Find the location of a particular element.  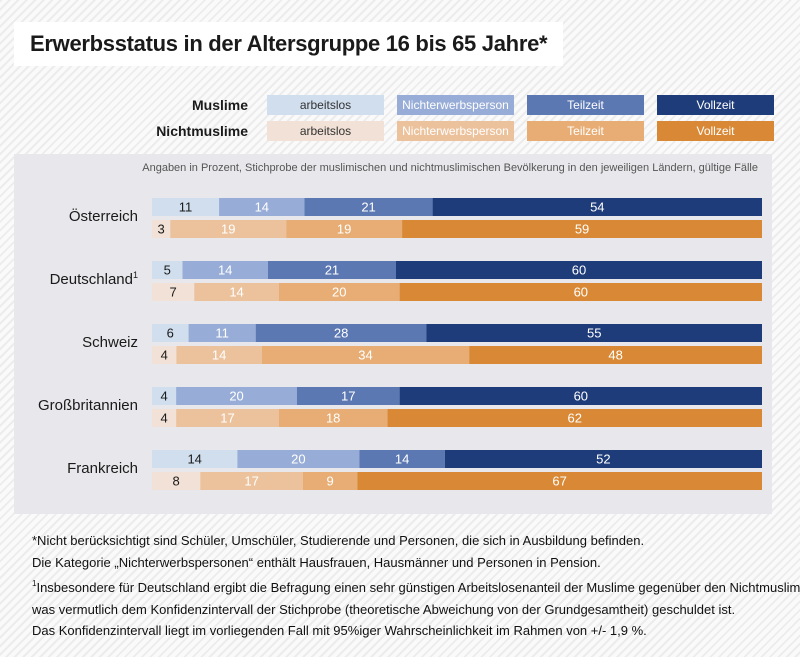

bar-grossbritannien-muslime-arbeitslos is located at coordinates (164, 396).